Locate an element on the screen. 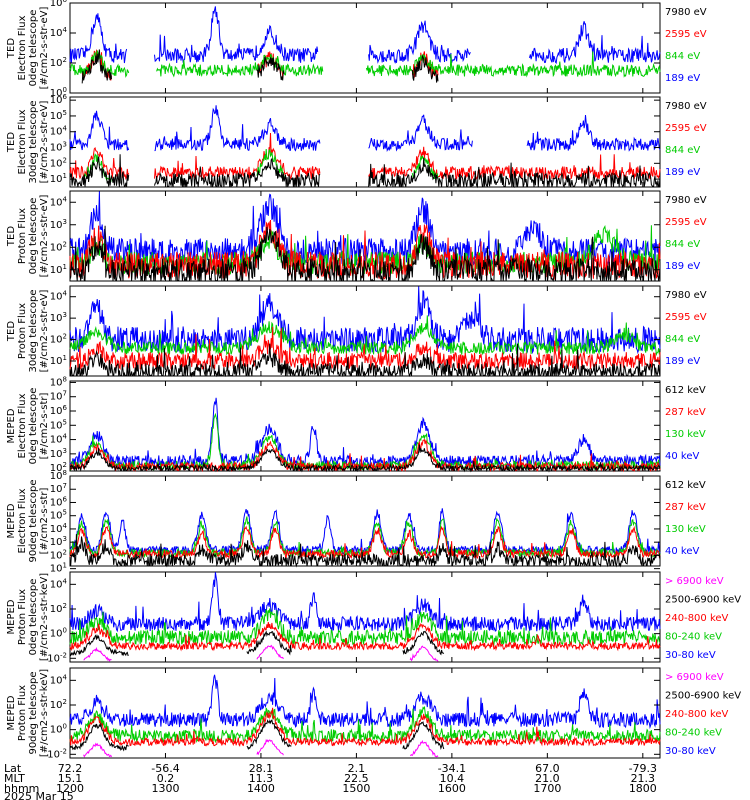 The width and height of the screenshot is (750, 800). bottom-lat-value: 67.0 is located at coordinates (547, 768).